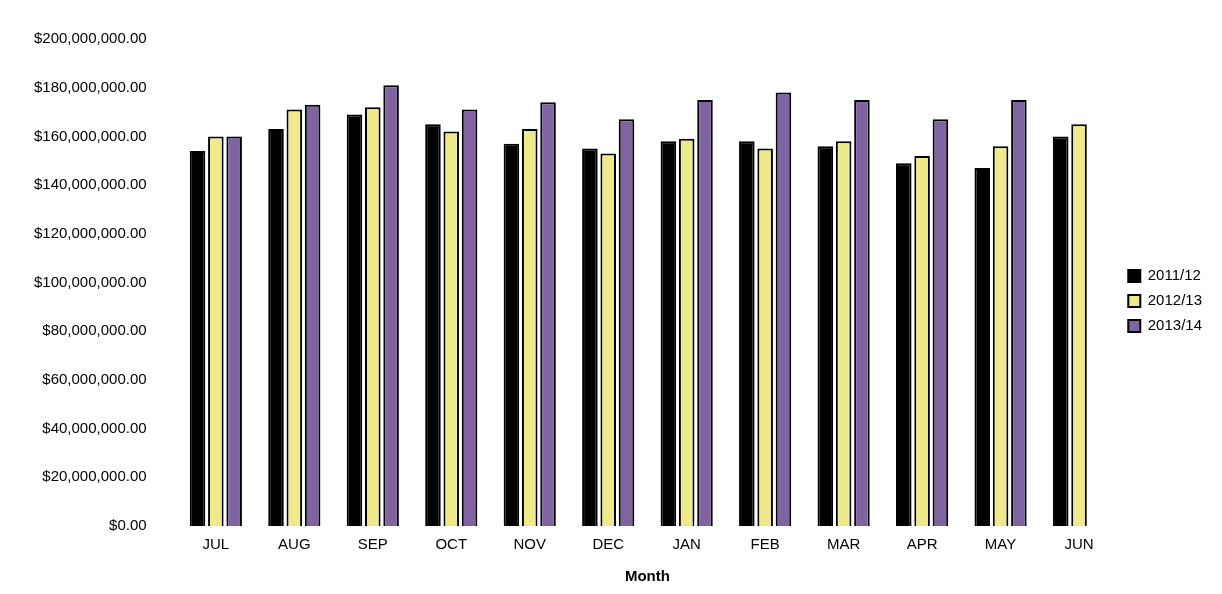 This screenshot has width=1222, height=594. Describe the element at coordinates (90, 232) in the screenshot. I see `y-tick-label: $120,000,000.00` at that location.